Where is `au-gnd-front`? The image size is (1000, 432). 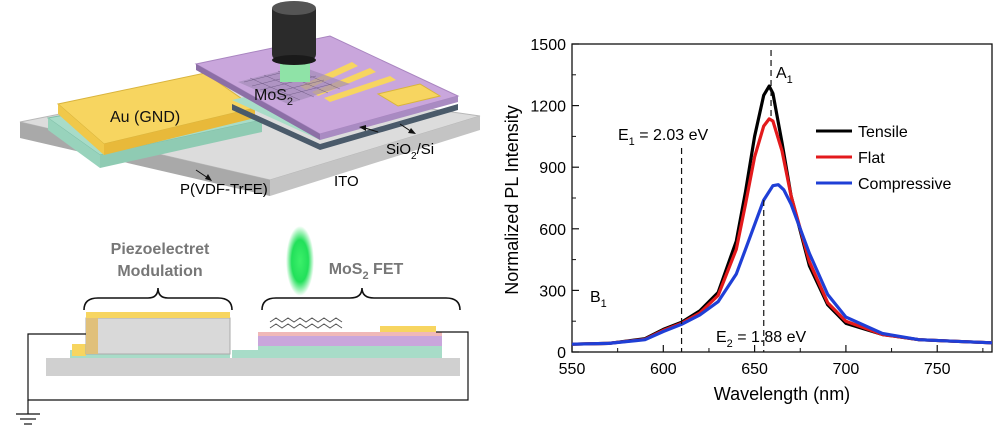 au-gnd-front is located at coordinates (179, 131).